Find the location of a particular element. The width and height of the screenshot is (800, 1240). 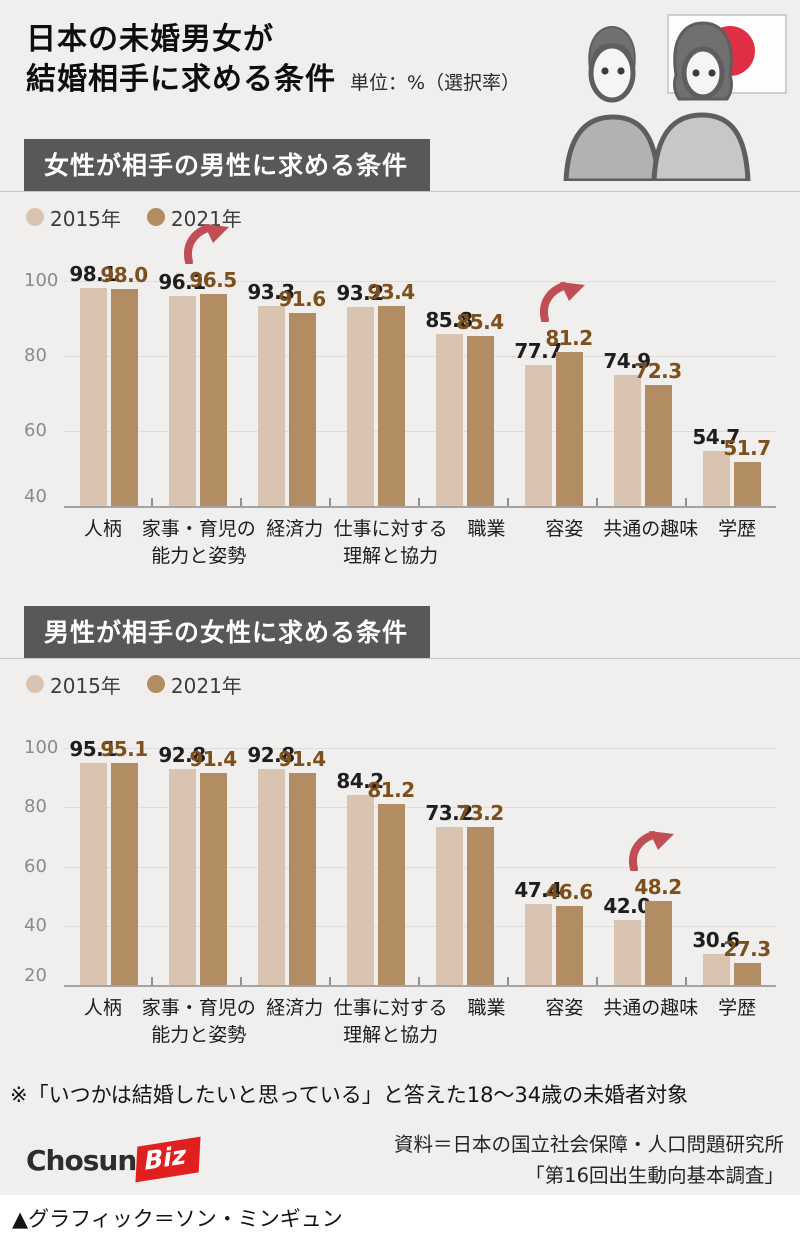

value-label: 48.2 is located at coordinates (658, 887).